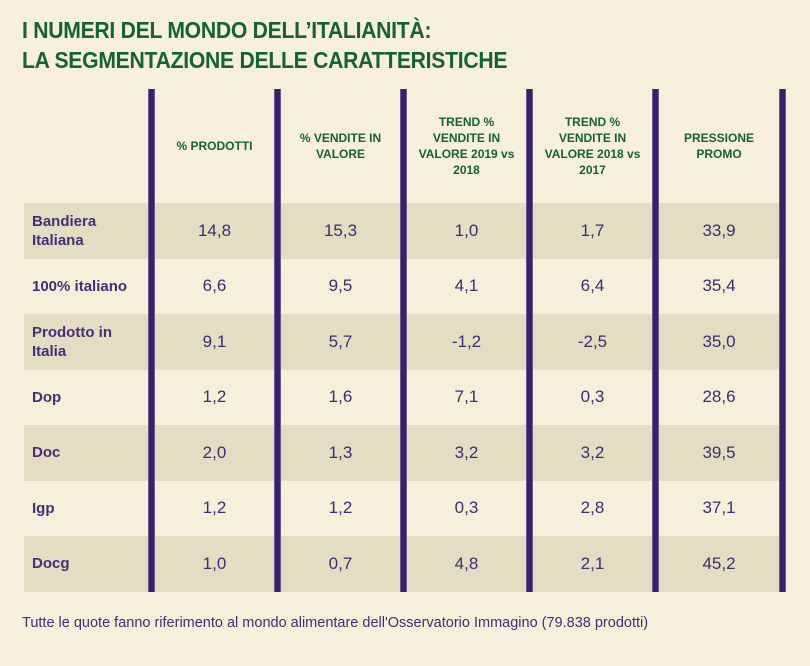 This screenshot has width=810, height=666. I want to click on cell-value: -1,2, so click(466, 341).